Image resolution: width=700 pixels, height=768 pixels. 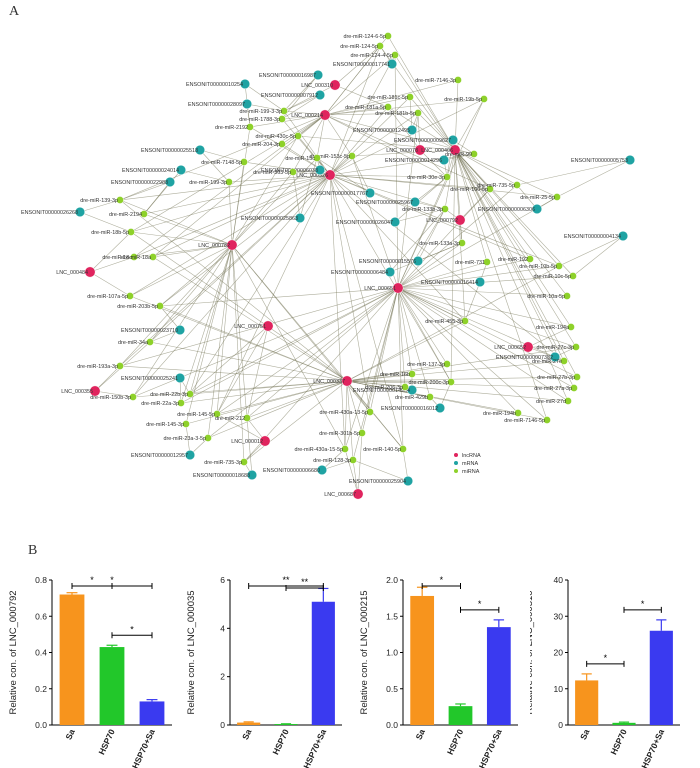 I want to click on network-node-mirna: dre-miR-7146-3p, so click(x=438, y=80).